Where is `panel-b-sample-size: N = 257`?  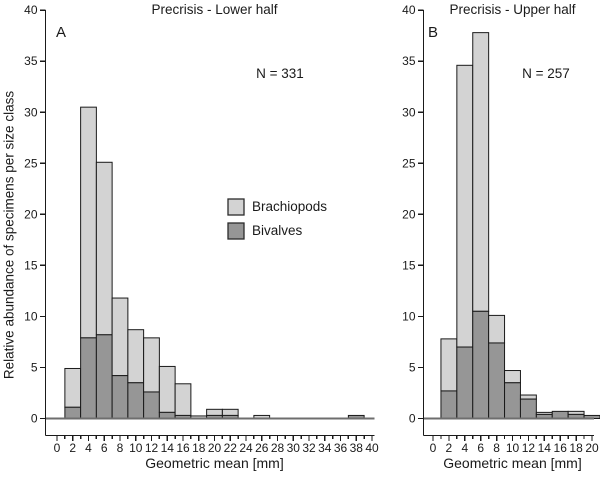
panel-b-sample-size: N = 257 is located at coordinates (546, 73).